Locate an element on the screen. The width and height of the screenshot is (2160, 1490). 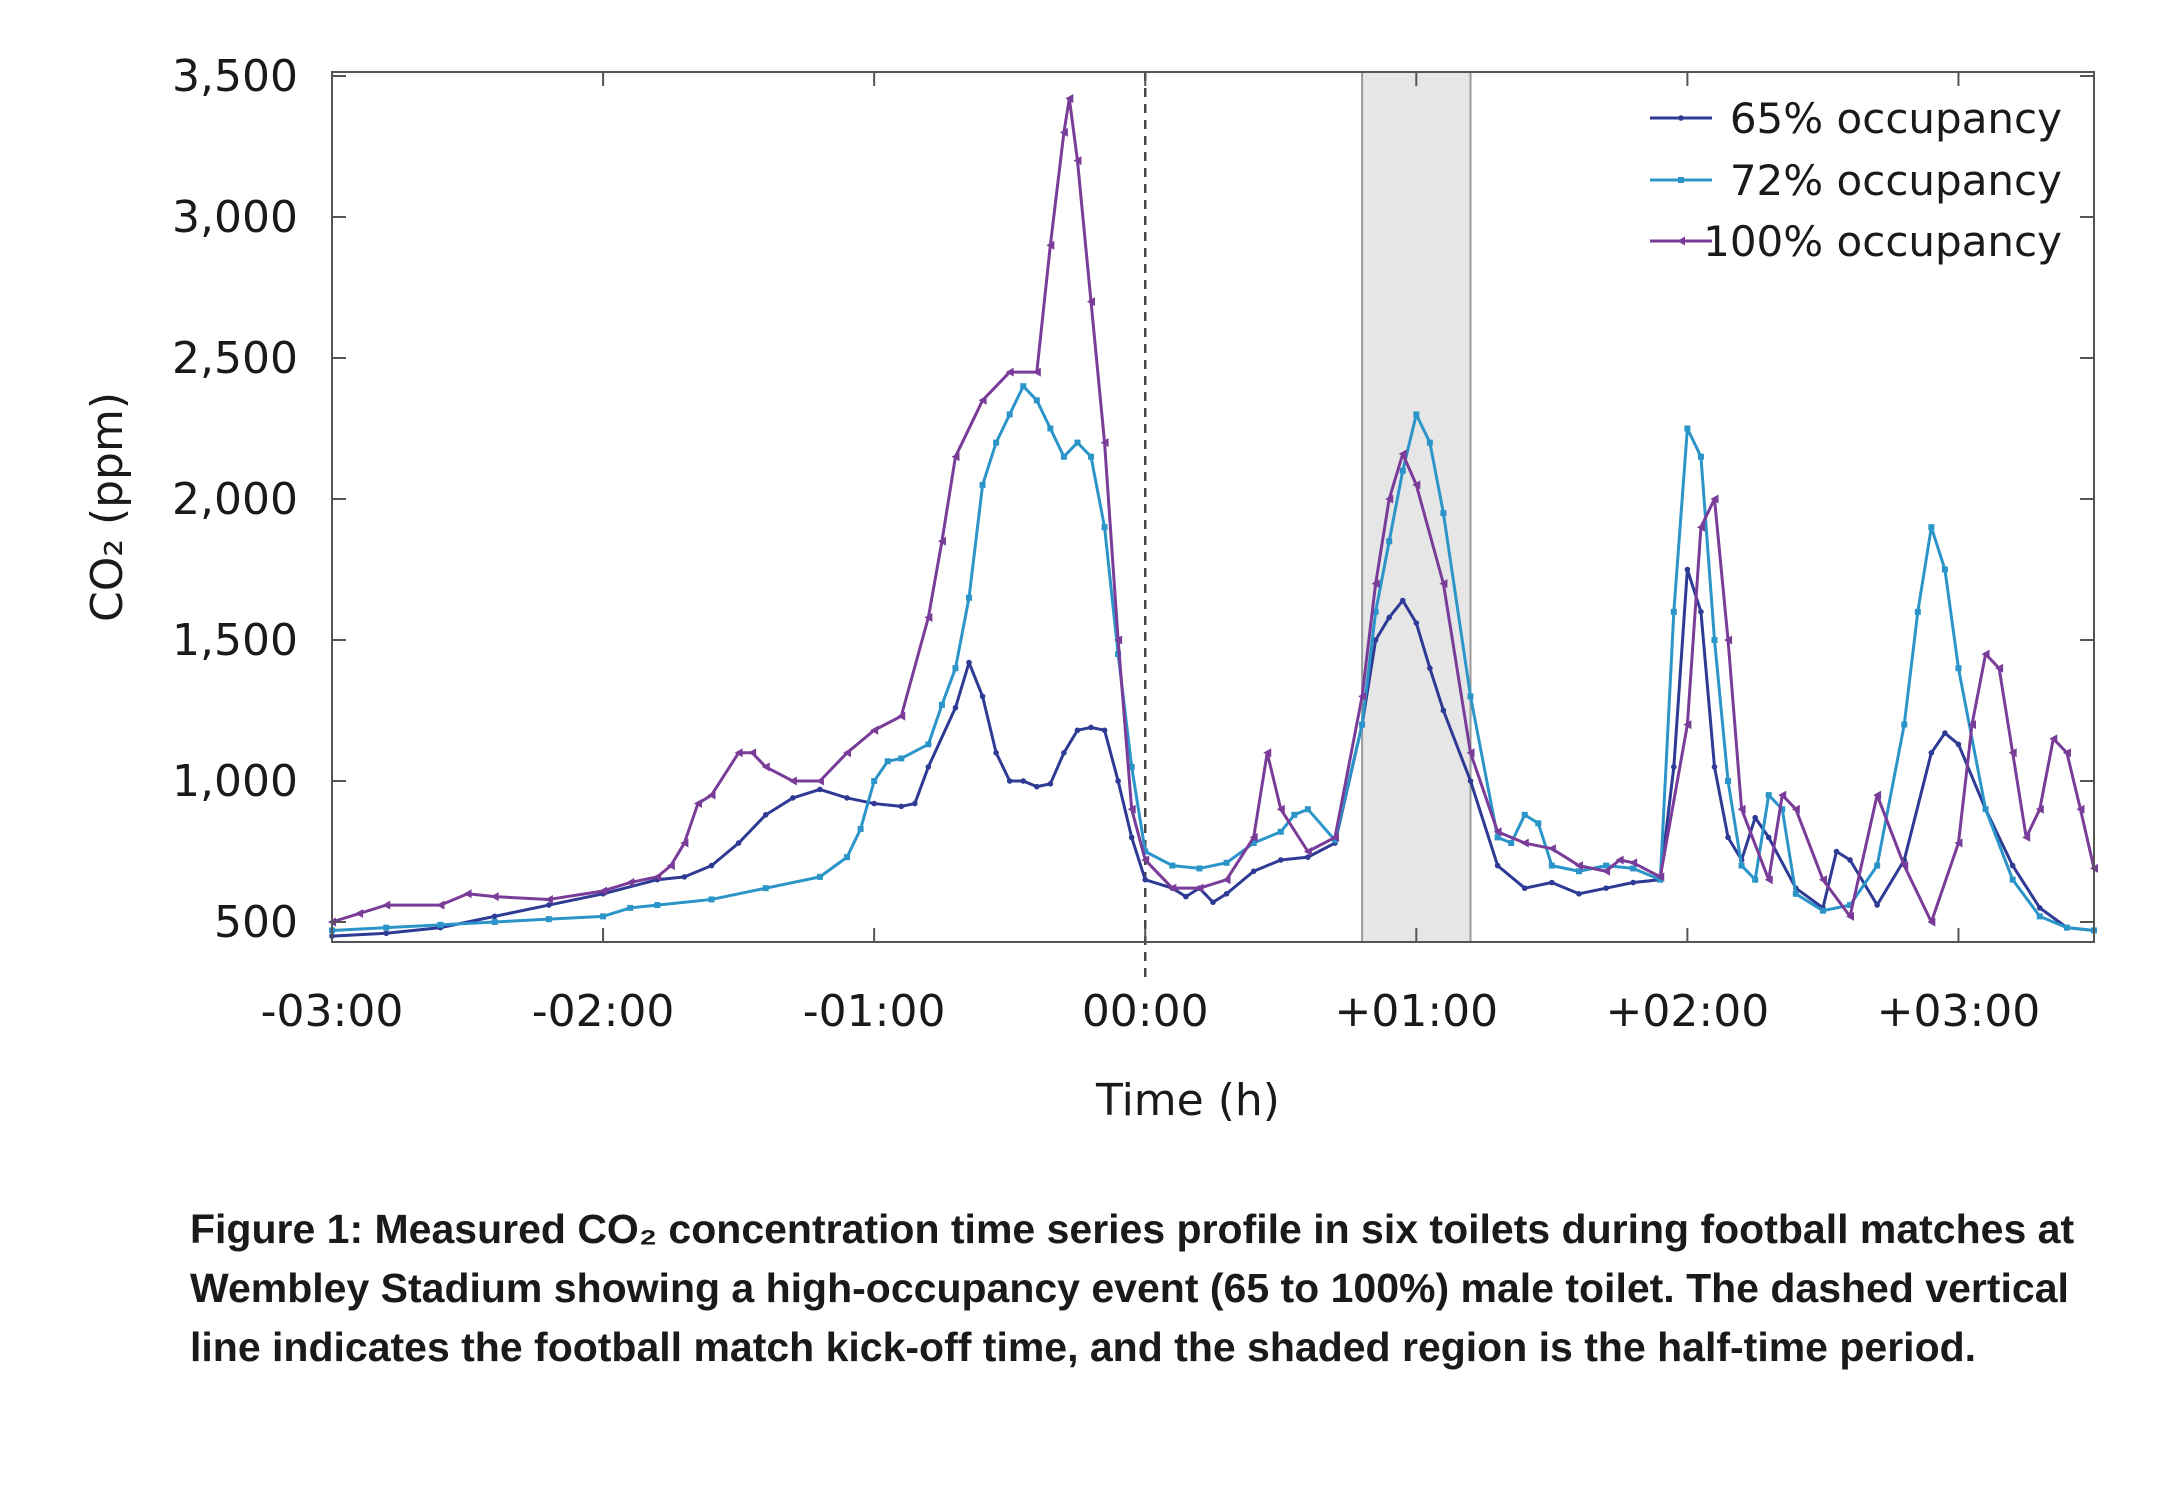
x-tick-label-1: -02:00 is located at coordinates (603, 1011).